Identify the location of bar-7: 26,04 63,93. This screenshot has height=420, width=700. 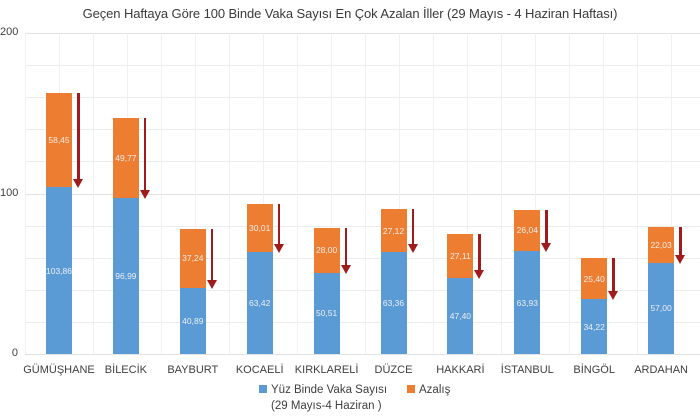
(527, 281).